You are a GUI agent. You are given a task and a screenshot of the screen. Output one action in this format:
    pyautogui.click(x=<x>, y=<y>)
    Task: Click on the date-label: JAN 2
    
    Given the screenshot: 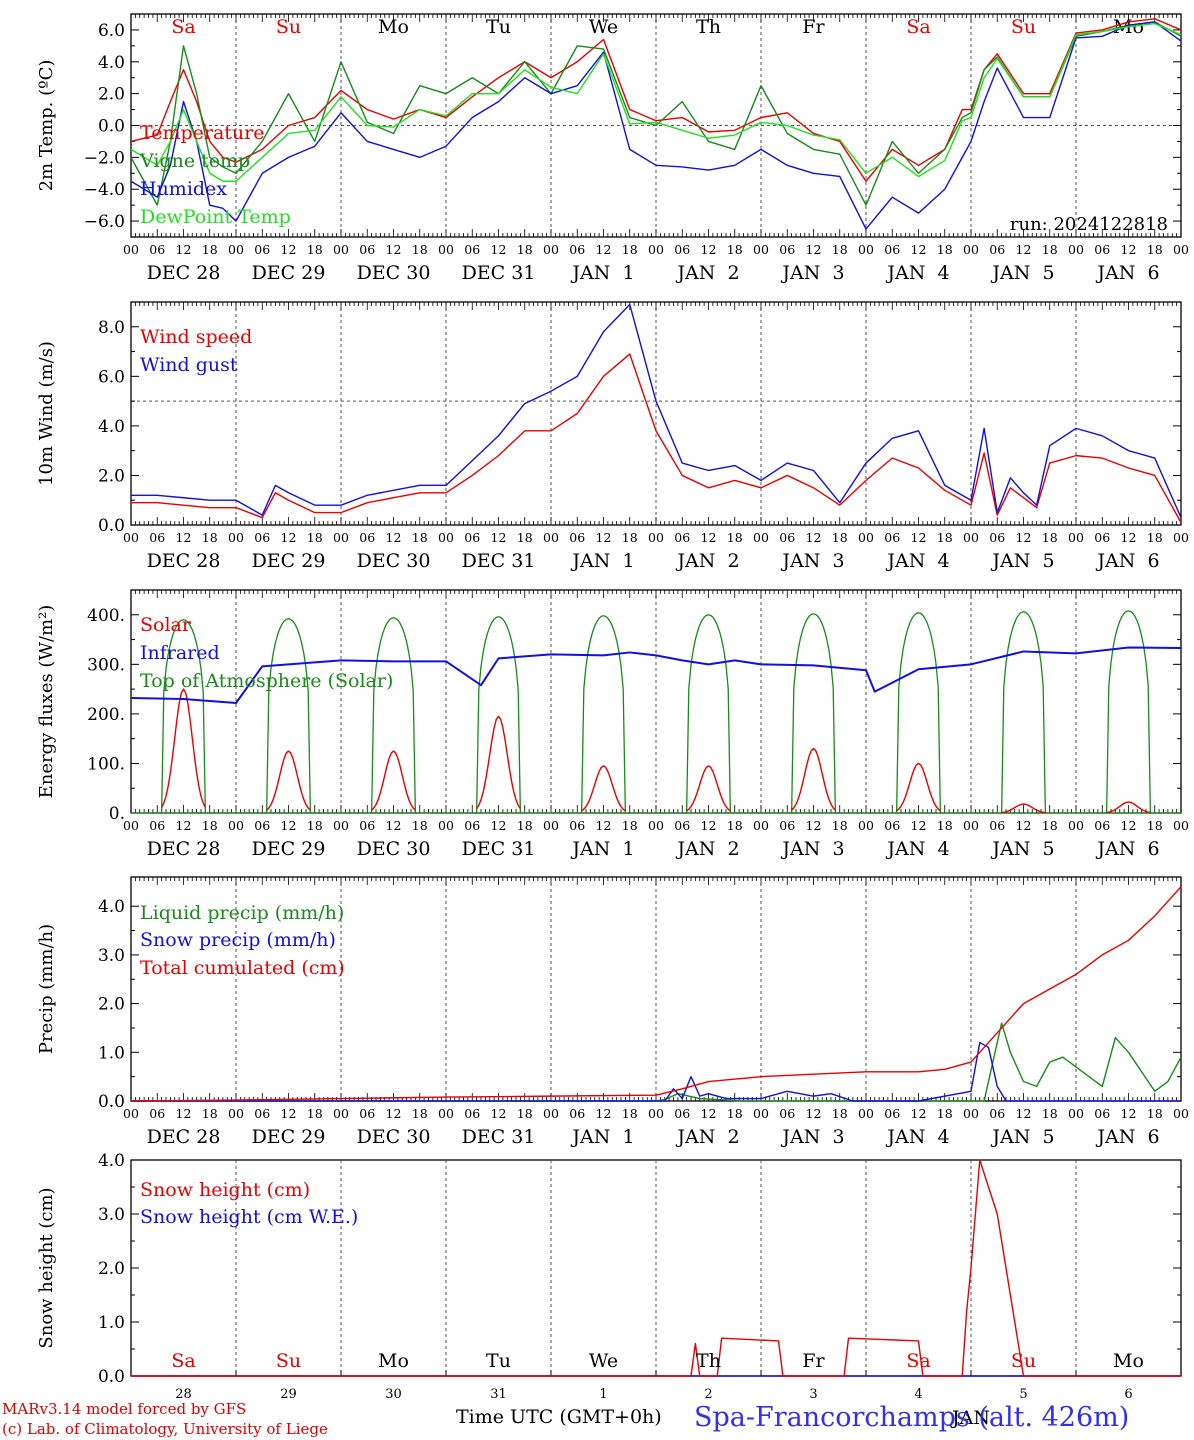 What is the action you would take?
    pyautogui.click(x=707, y=273)
    